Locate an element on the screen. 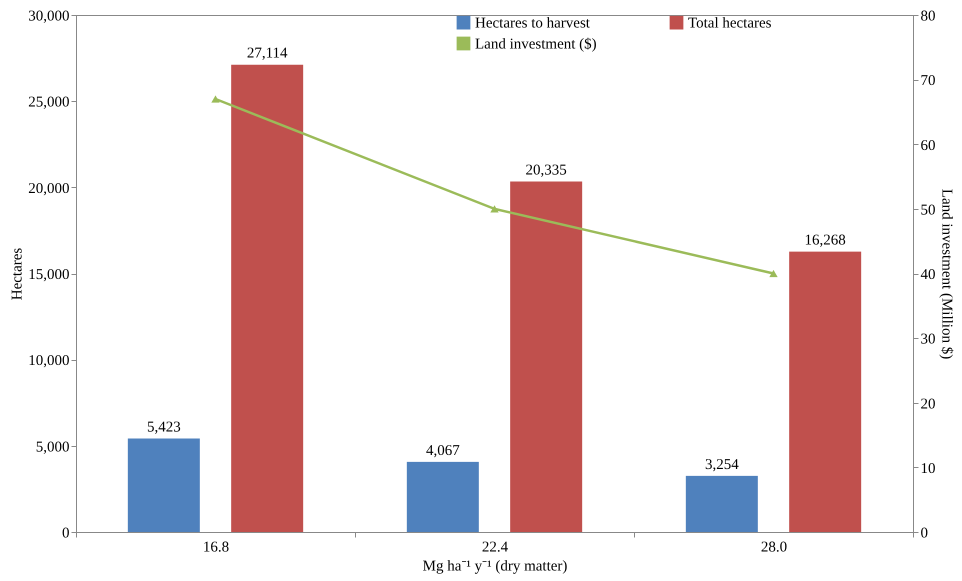 This screenshot has height=581, width=962. y-tick-label: 30,000 is located at coordinates (49, 16).